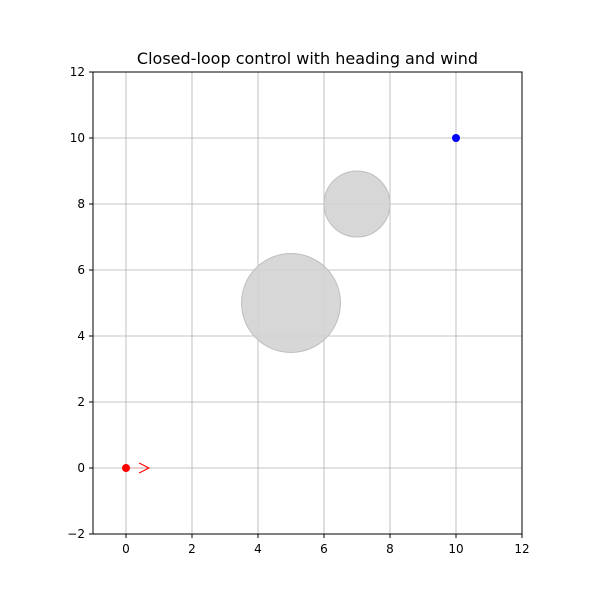  Describe the element at coordinates (455, 549) in the screenshot. I see `x-tick-label: 10` at that location.